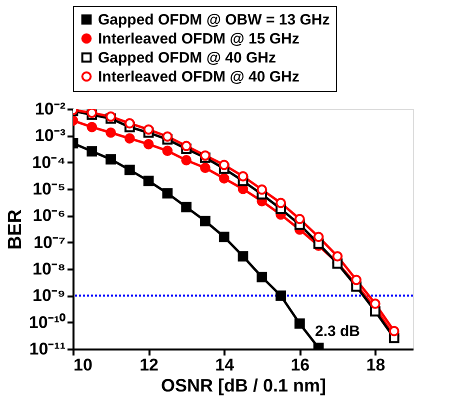 This screenshot has height=413, width=453. What do you see at coordinates (149, 365) in the screenshot?
I see `x-tick-label: 12` at bounding box center [149, 365].